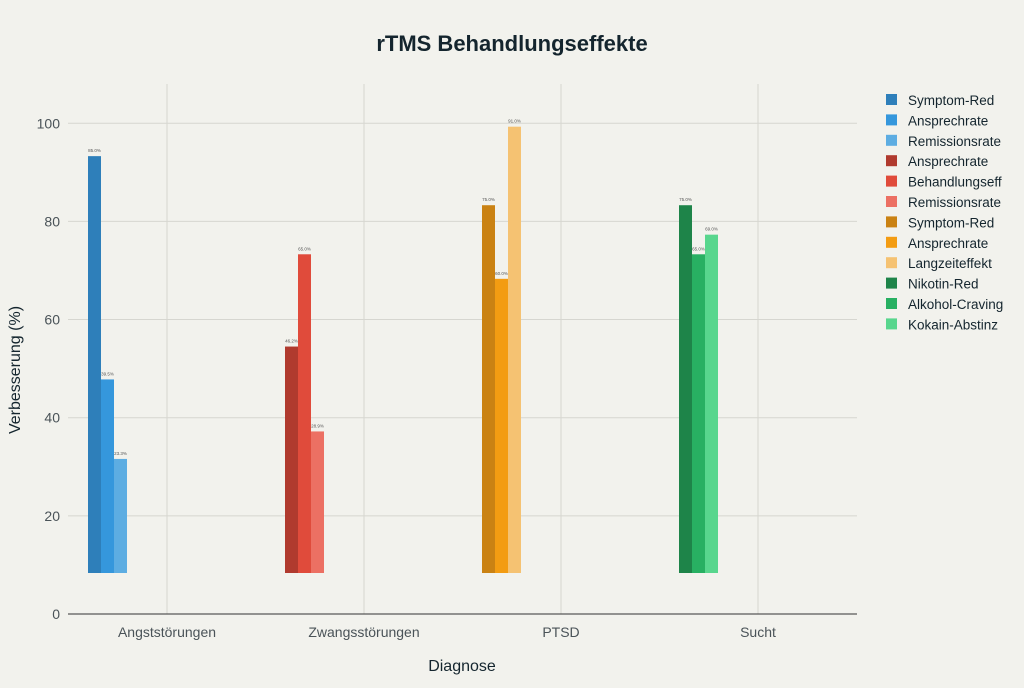 This screenshot has width=1024, height=688. What do you see at coordinates (955, 182) in the screenshot?
I see `legend-label: Behandlungseff` at bounding box center [955, 182].